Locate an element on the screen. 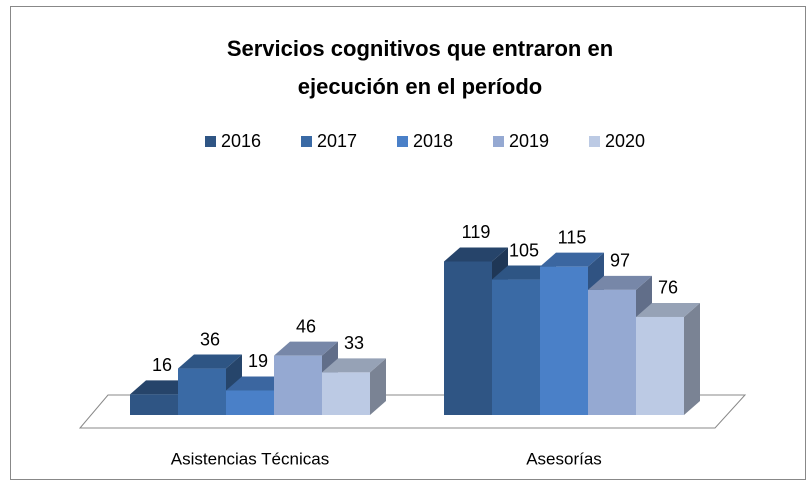 The width and height of the screenshot is (812, 485). data-label: 97 is located at coordinates (620, 261).